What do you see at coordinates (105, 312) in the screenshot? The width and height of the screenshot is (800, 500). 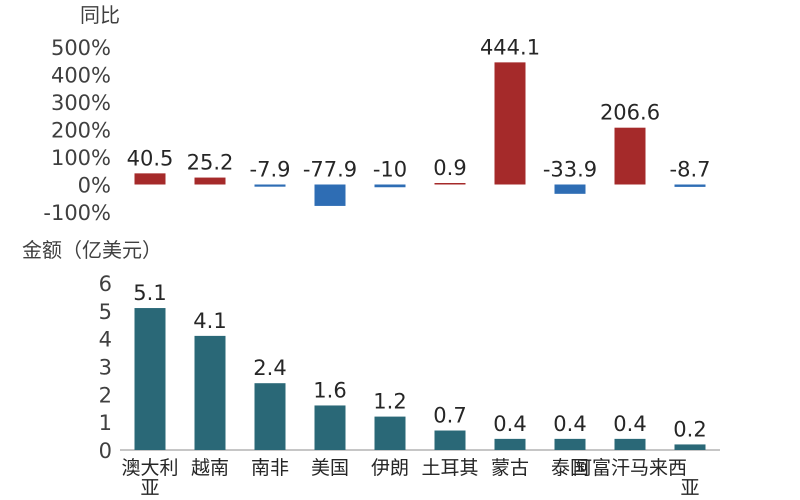 I see `bottom-y-tick-label: 5` at bounding box center [105, 312].